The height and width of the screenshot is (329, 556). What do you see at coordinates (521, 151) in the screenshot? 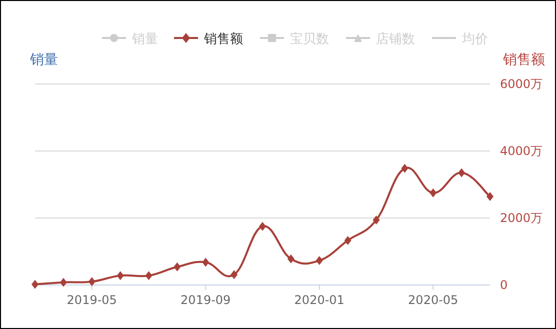
I see `y2-tick-label: 4000万` at bounding box center [521, 151].